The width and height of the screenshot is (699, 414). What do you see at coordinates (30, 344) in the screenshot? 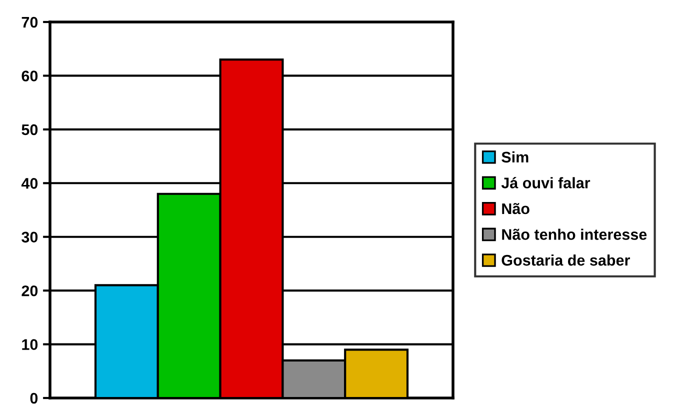
I see `y-tick-label: 10` at bounding box center [30, 344].